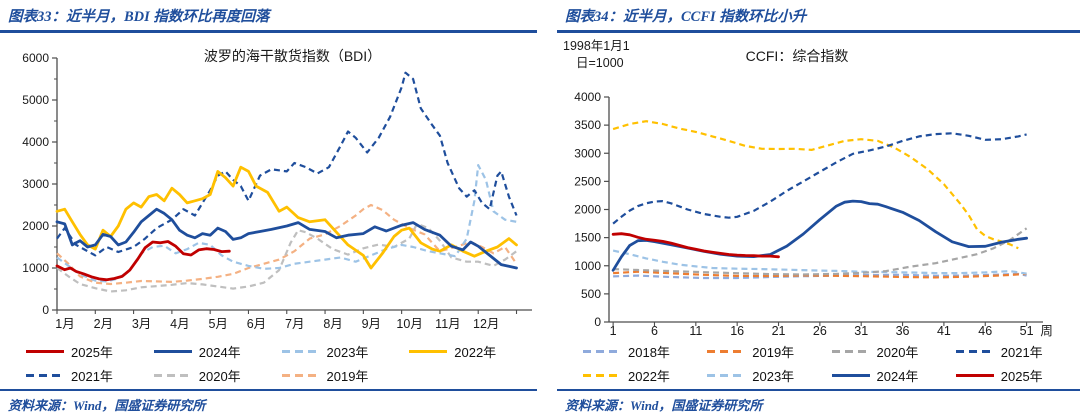 The height and width of the screenshot is (418, 1080). I want to click on legend-row: 2018年 2019年 2020年 2021年, so click(818, 351).